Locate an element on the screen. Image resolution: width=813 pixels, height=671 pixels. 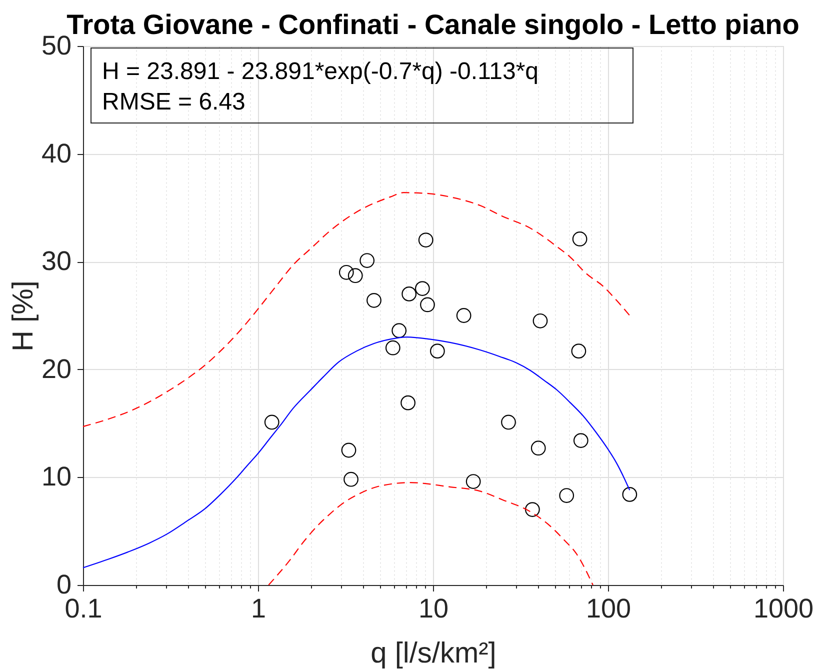
annotation: H = 23.891 - 23.891*exp(-0.7*q) -0.113*q is located at coordinates (320, 71).